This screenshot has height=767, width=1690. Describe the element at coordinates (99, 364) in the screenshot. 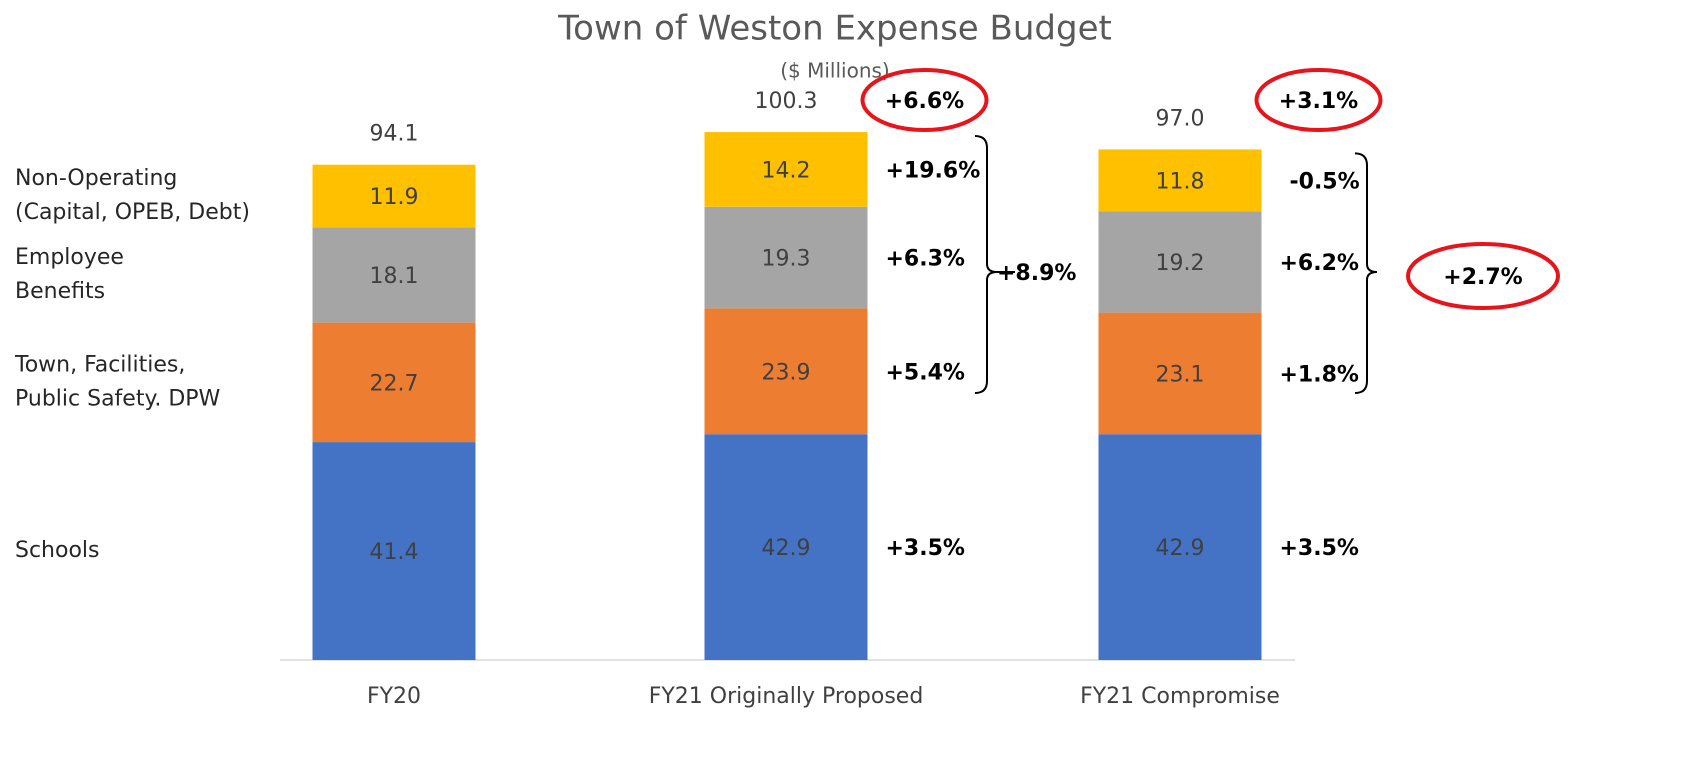

I see `series-label: Town, Facilities,` at that location.